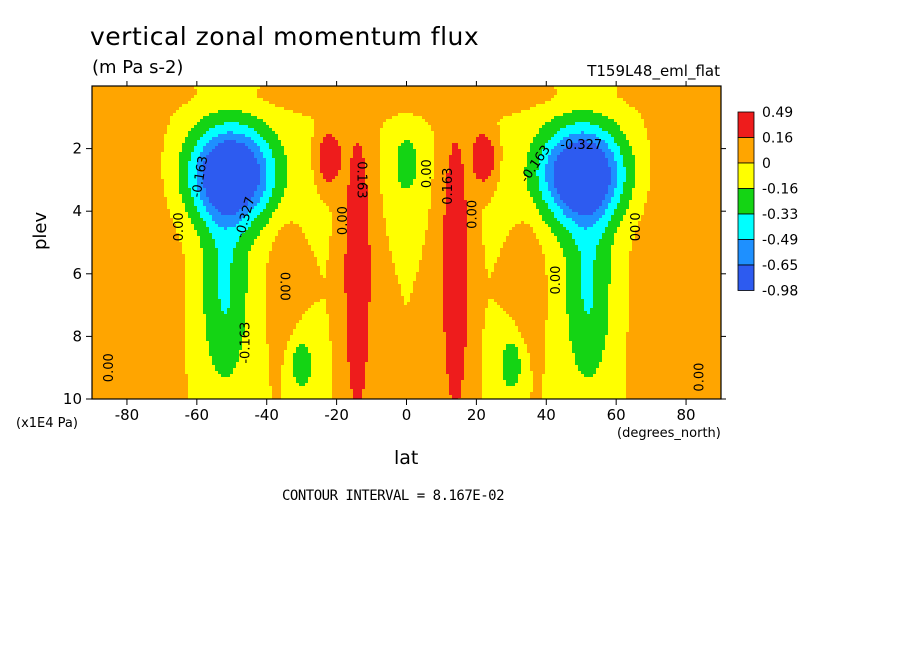 This screenshot has height=654, width=904. What do you see at coordinates (284, 286) in the screenshot?
I see `contour-label-4: 0.00` at bounding box center [284, 286].